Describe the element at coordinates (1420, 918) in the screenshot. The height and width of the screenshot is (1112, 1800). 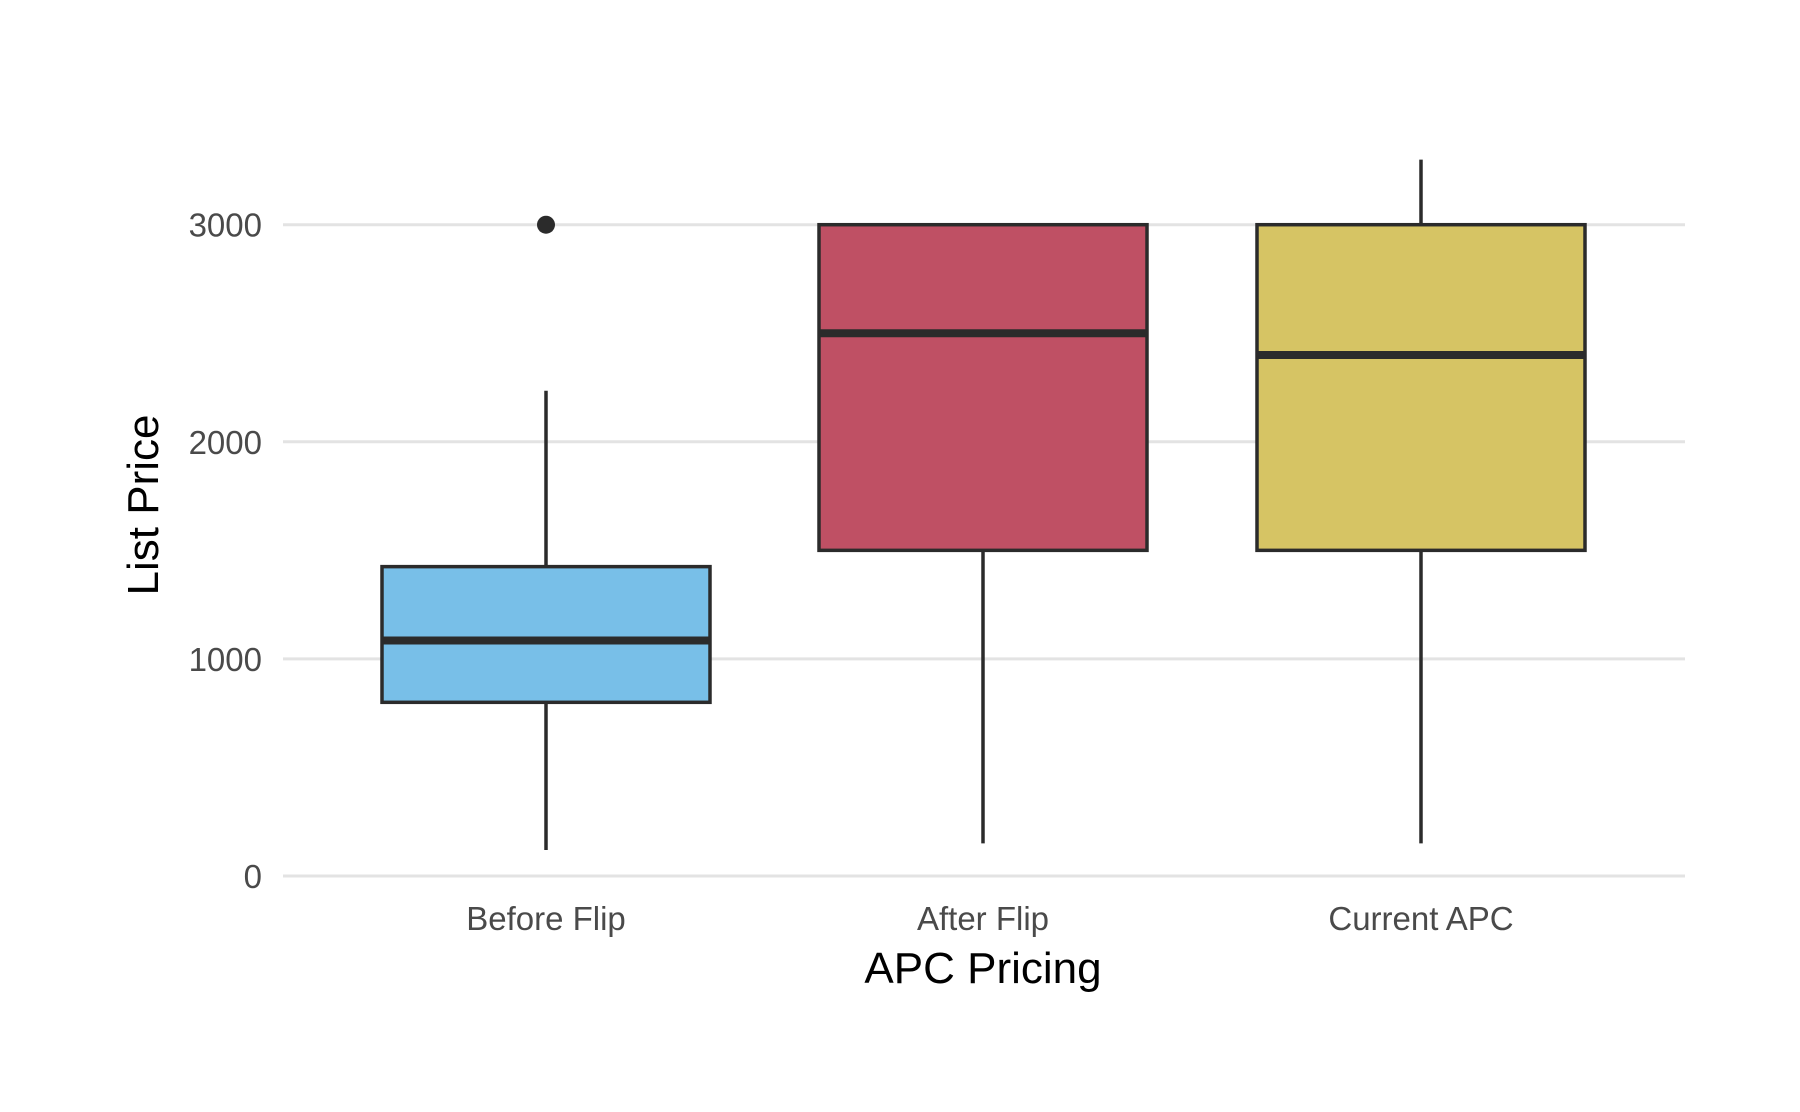
I see `x-tick-label: Current APC` at that location.